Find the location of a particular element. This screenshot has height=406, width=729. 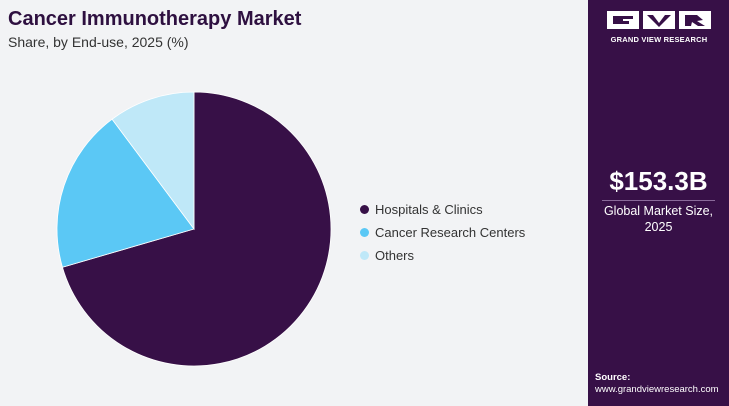

logo-v-icon is located at coordinates (659, 20).